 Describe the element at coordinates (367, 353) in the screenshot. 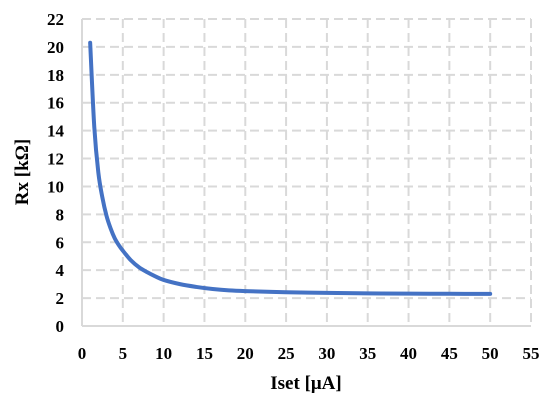

I see `x-tick-label: 35` at that location.